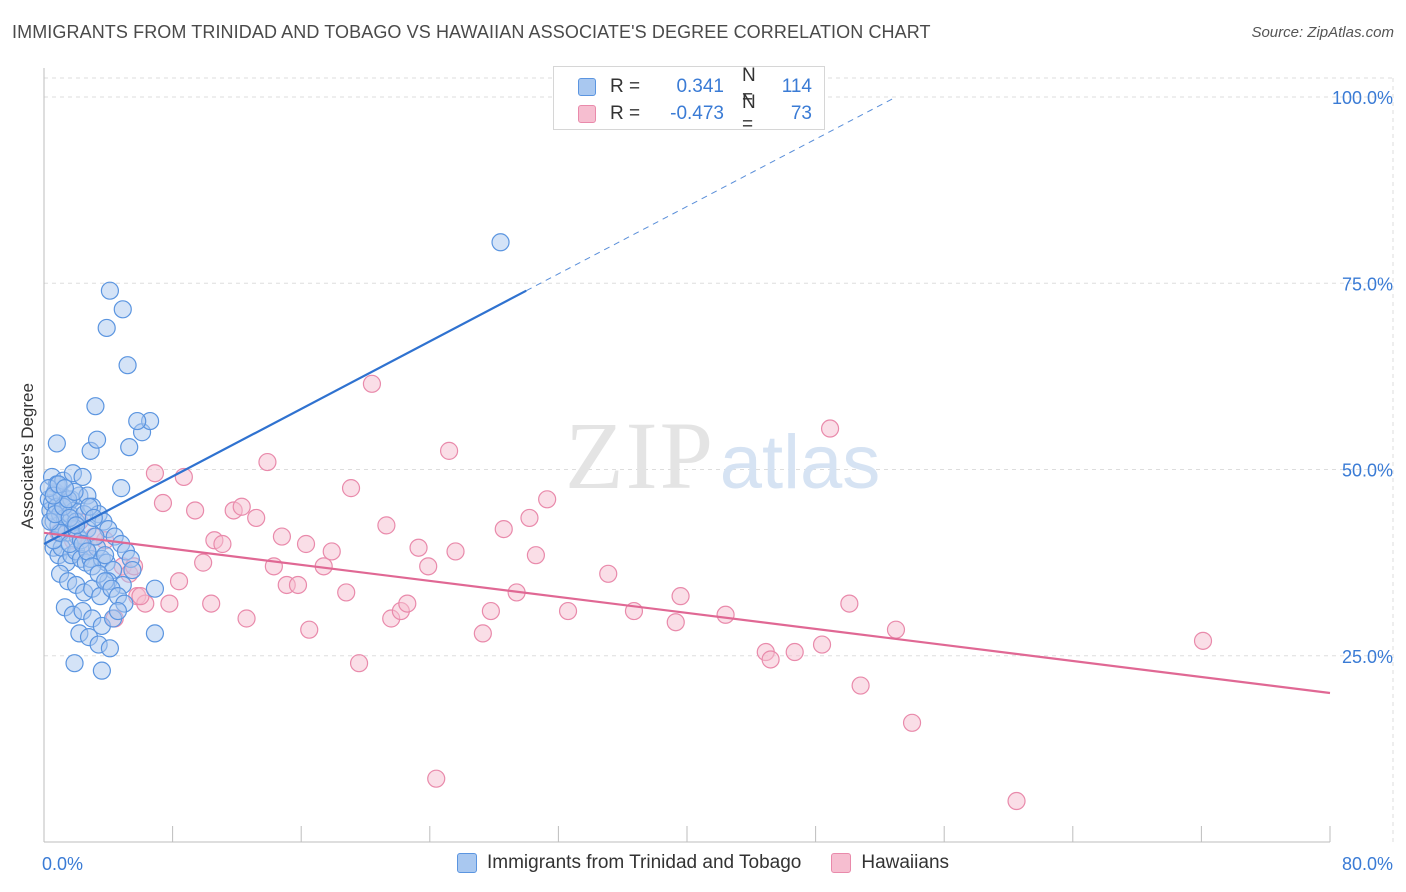 The image size is (1406, 892). What do you see at coordinates (1367, 864) in the screenshot?
I see `x-tick-label: 80.0%` at bounding box center [1367, 864].